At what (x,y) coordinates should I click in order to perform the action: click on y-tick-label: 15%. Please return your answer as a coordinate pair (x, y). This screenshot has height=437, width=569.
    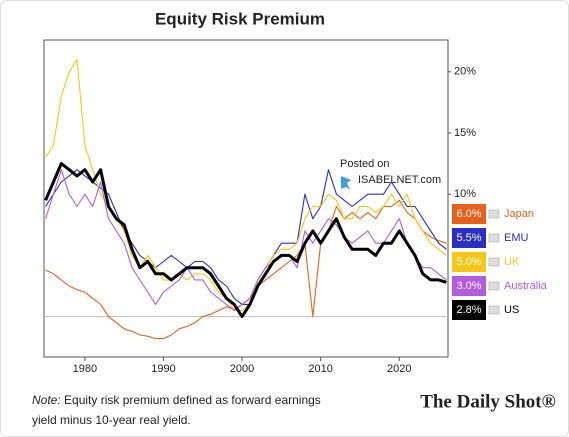
    Looking at the image, I should click on (465, 133).